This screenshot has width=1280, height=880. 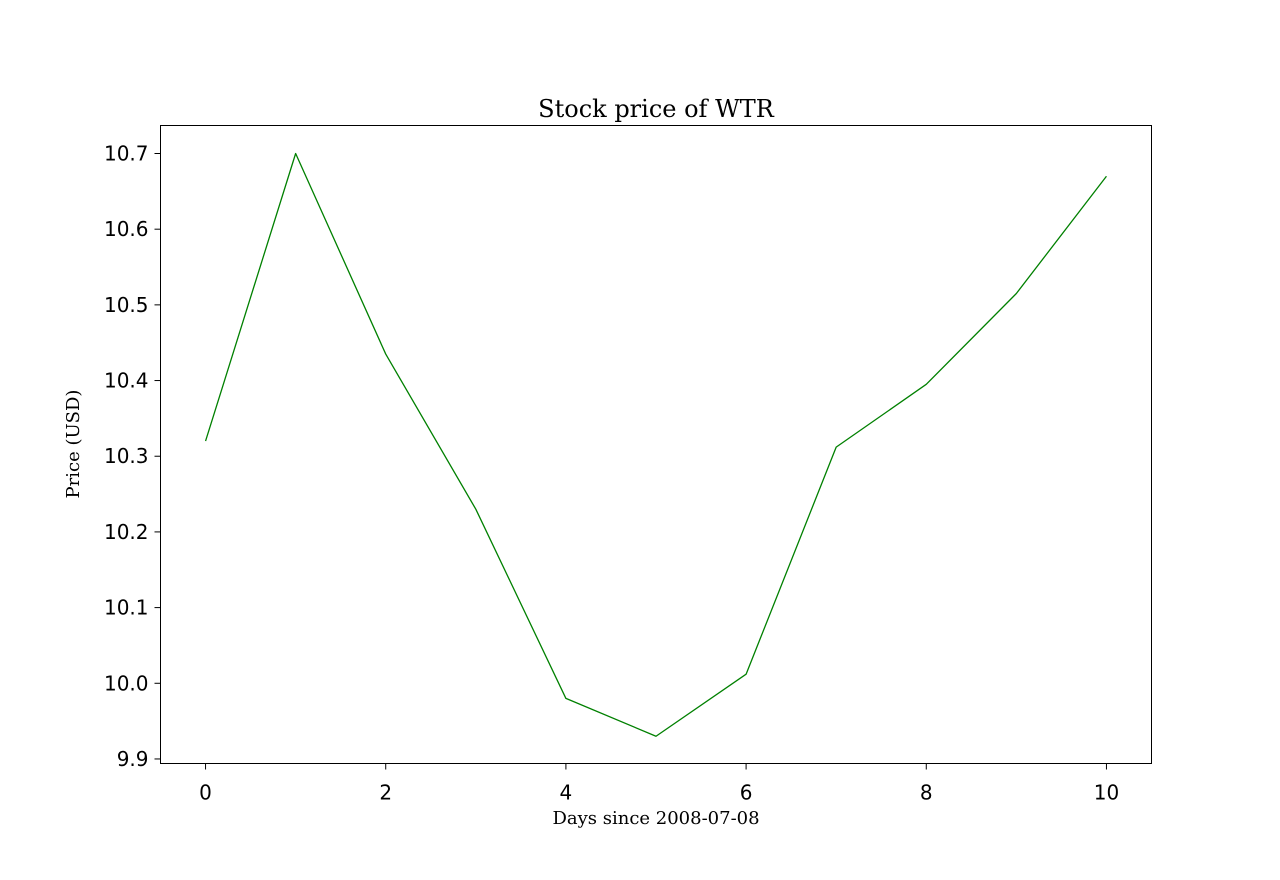 What do you see at coordinates (655, 818) in the screenshot?
I see `x-axis-label: Days since 2008-07-08` at bounding box center [655, 818].